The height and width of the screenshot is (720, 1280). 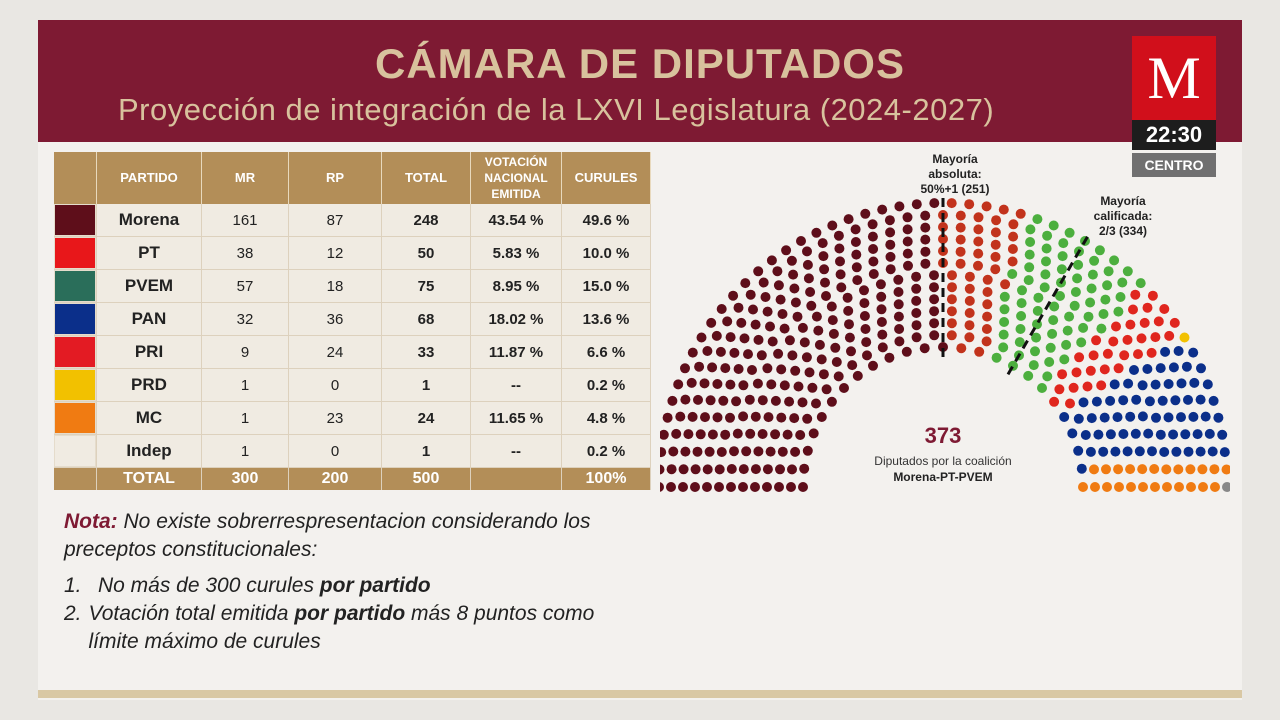 What do you see at coordinates (1184, 337) in the screenshot?
I see `seat-dot-prd` at bounding box center [1184, 337].